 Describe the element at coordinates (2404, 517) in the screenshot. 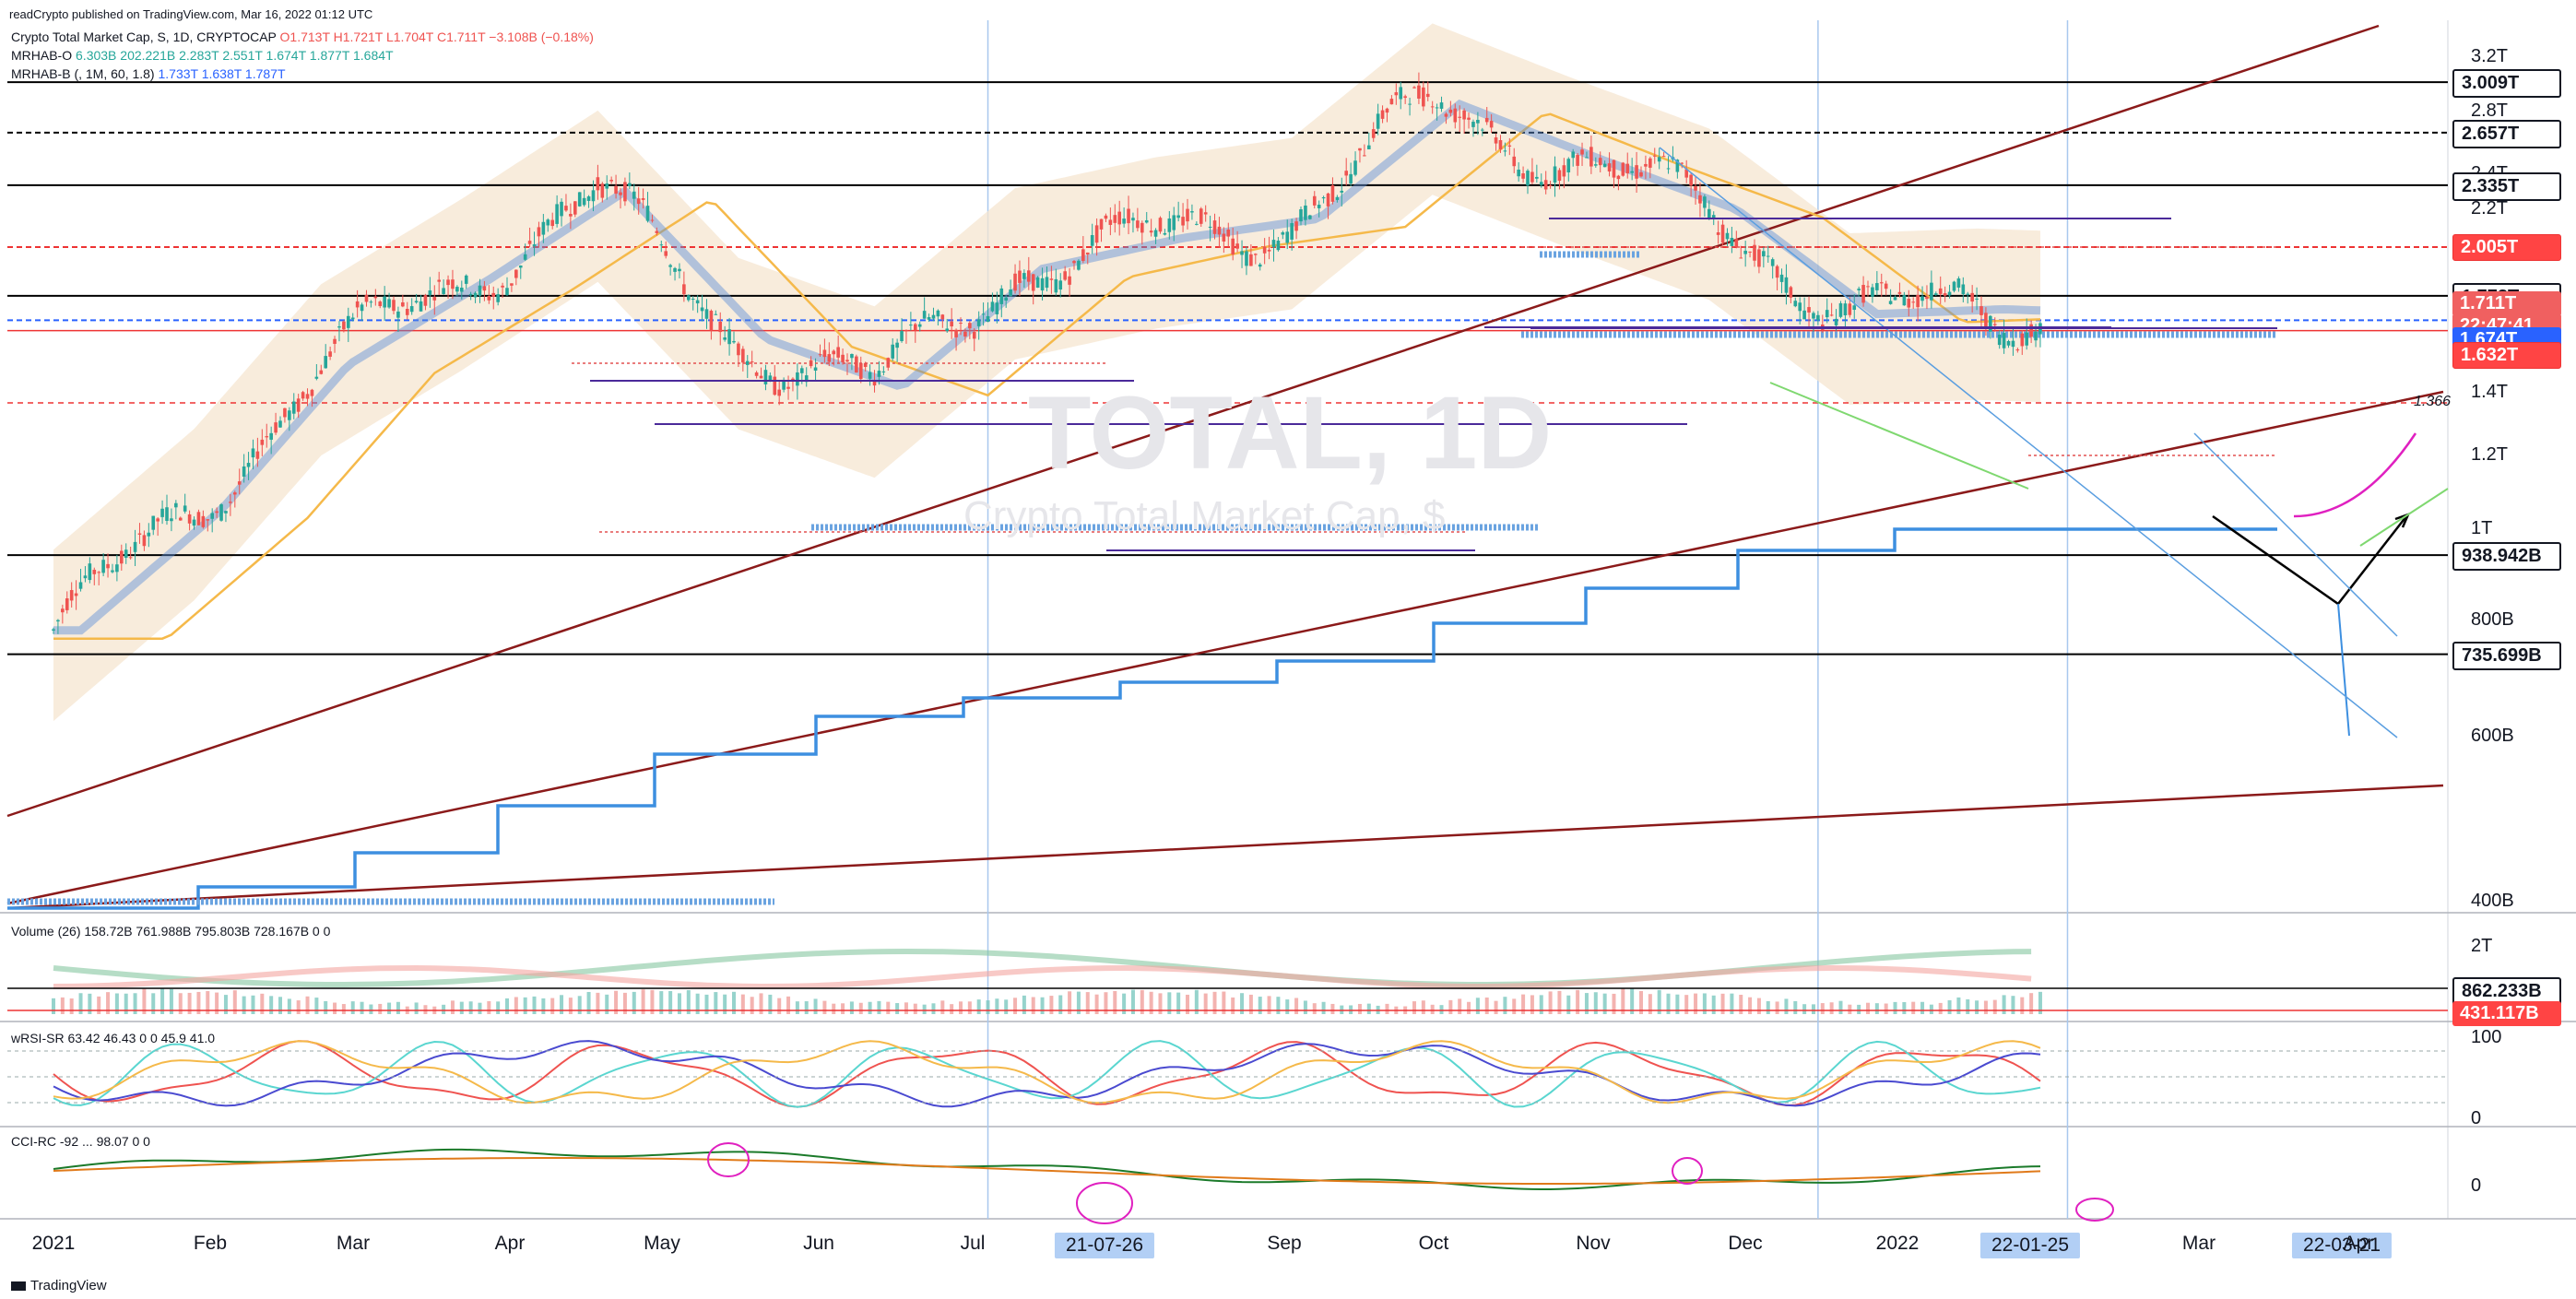

I see `green-trend-line` at that location.